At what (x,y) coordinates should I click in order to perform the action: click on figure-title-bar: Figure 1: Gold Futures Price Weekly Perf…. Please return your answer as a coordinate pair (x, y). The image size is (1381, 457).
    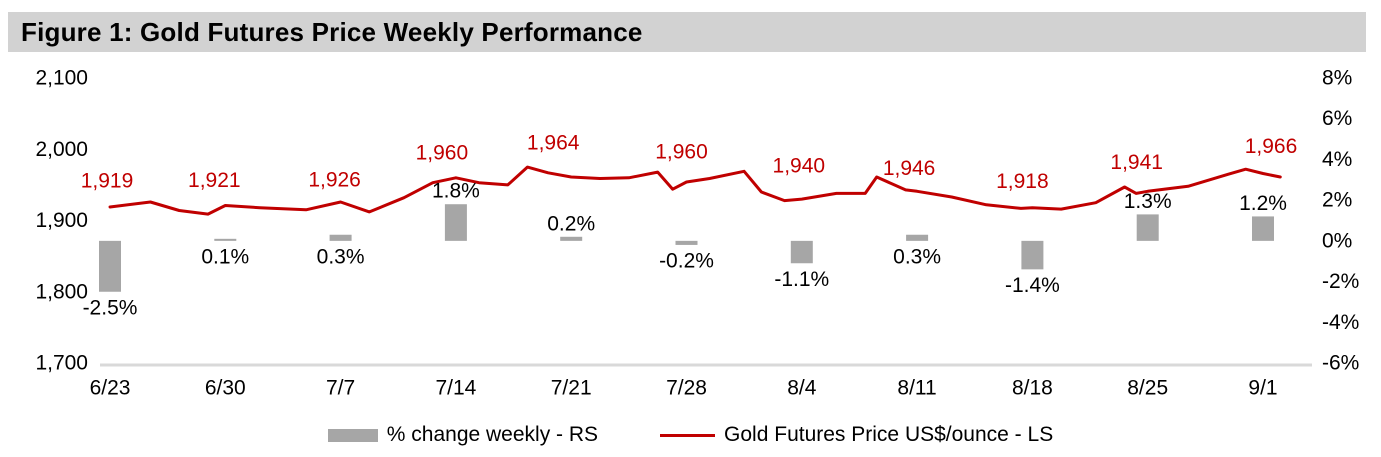
    Looking at the image, I should click on (687, 32).